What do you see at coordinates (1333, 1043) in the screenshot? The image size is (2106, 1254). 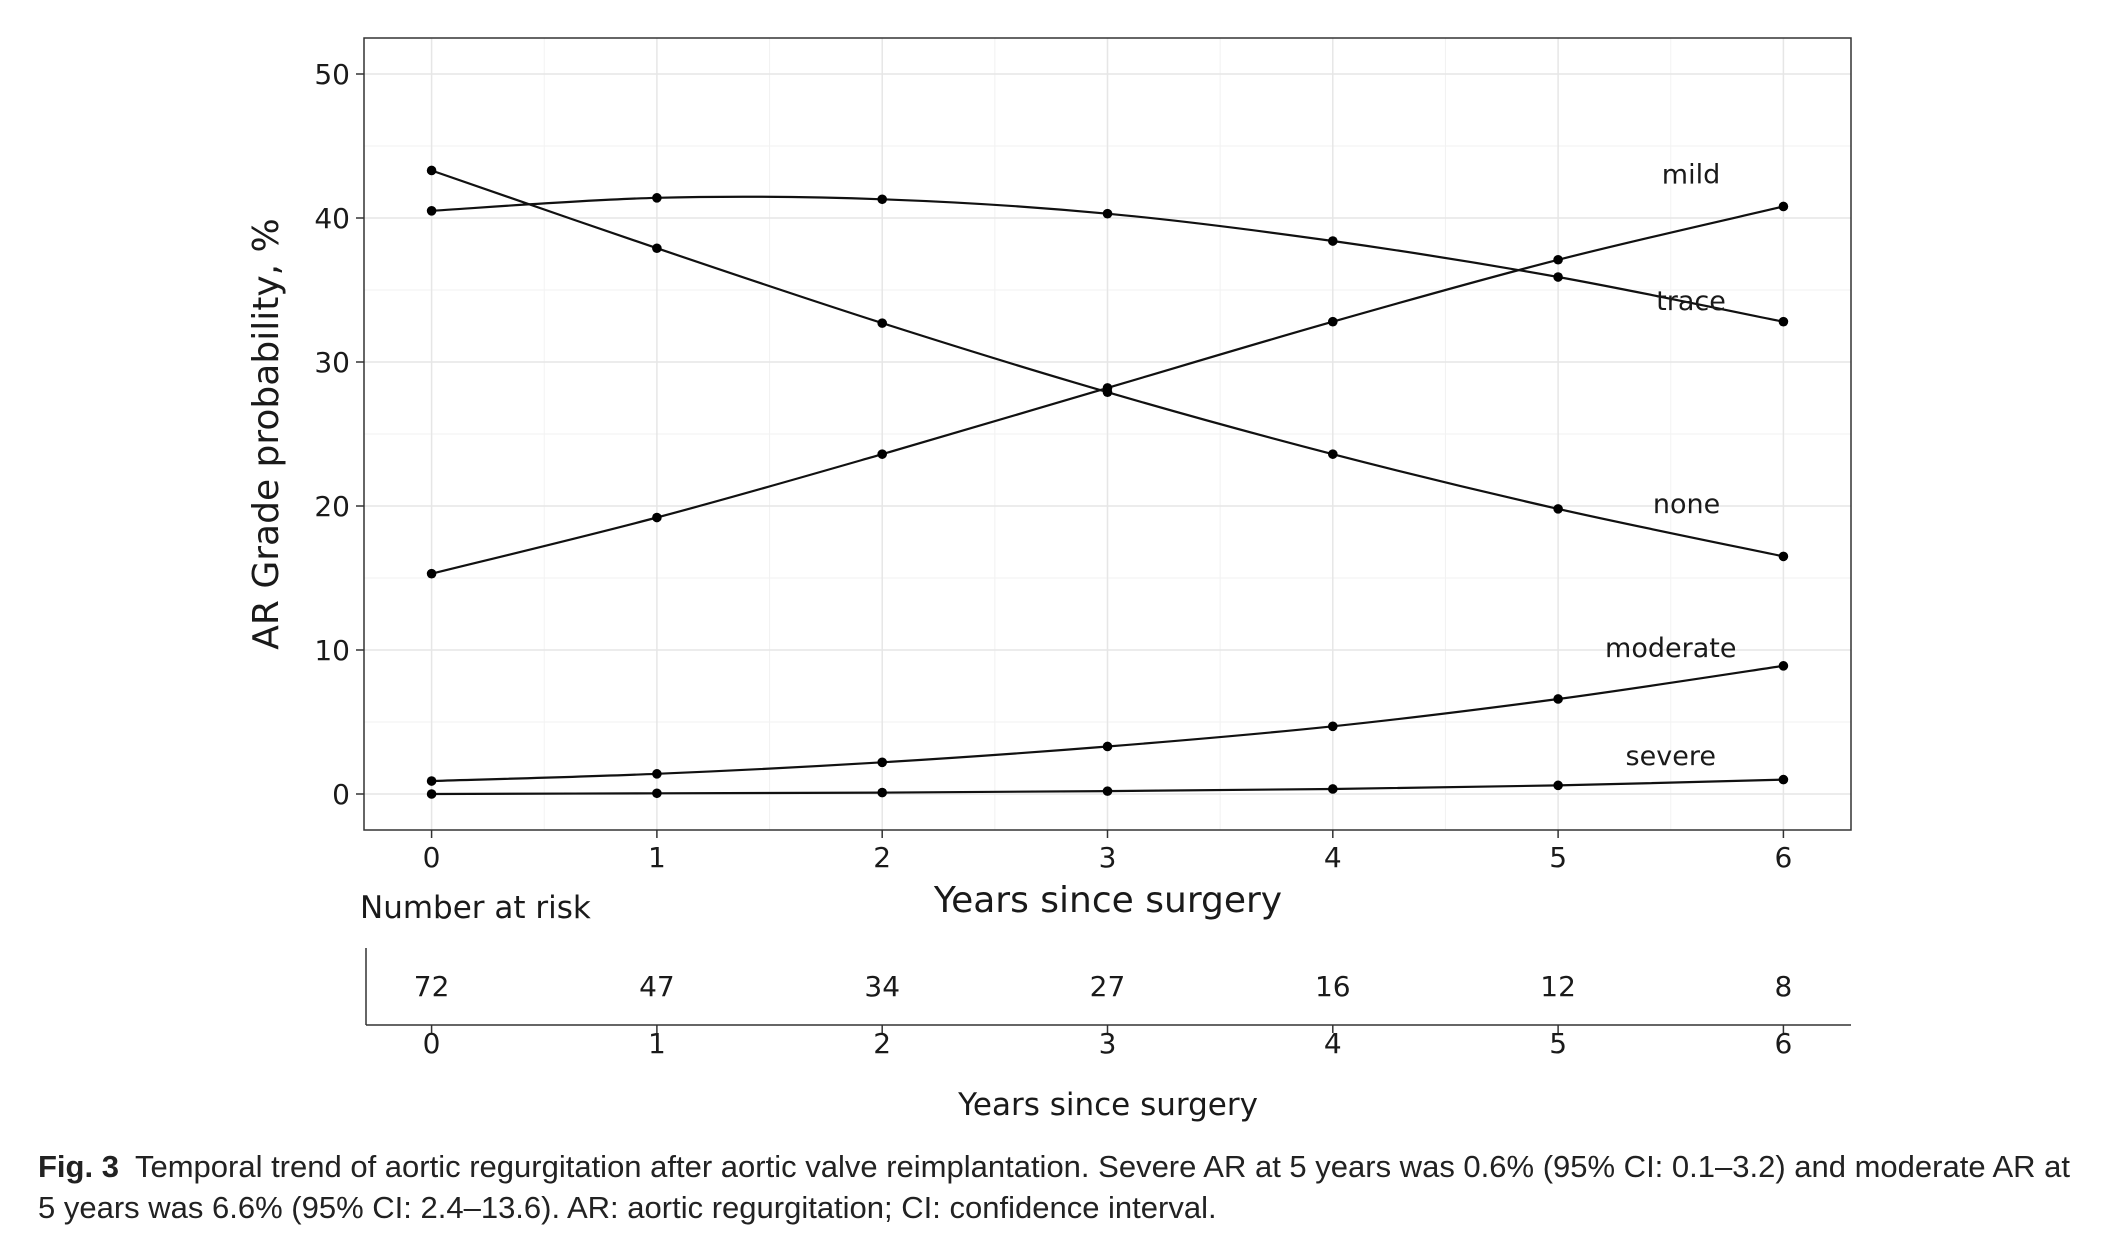 I see `risk-x-tick-label: 4` at bounding box center [1333, 1043].